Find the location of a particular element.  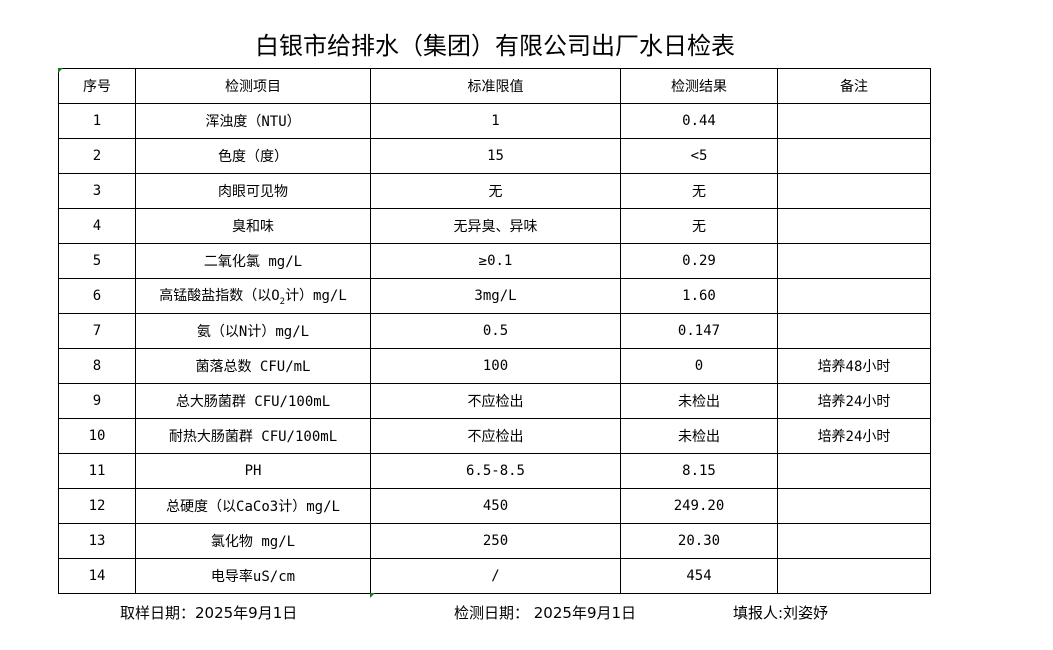

item-text-tail: 计）mg/L is located at coordinates (316, 296).